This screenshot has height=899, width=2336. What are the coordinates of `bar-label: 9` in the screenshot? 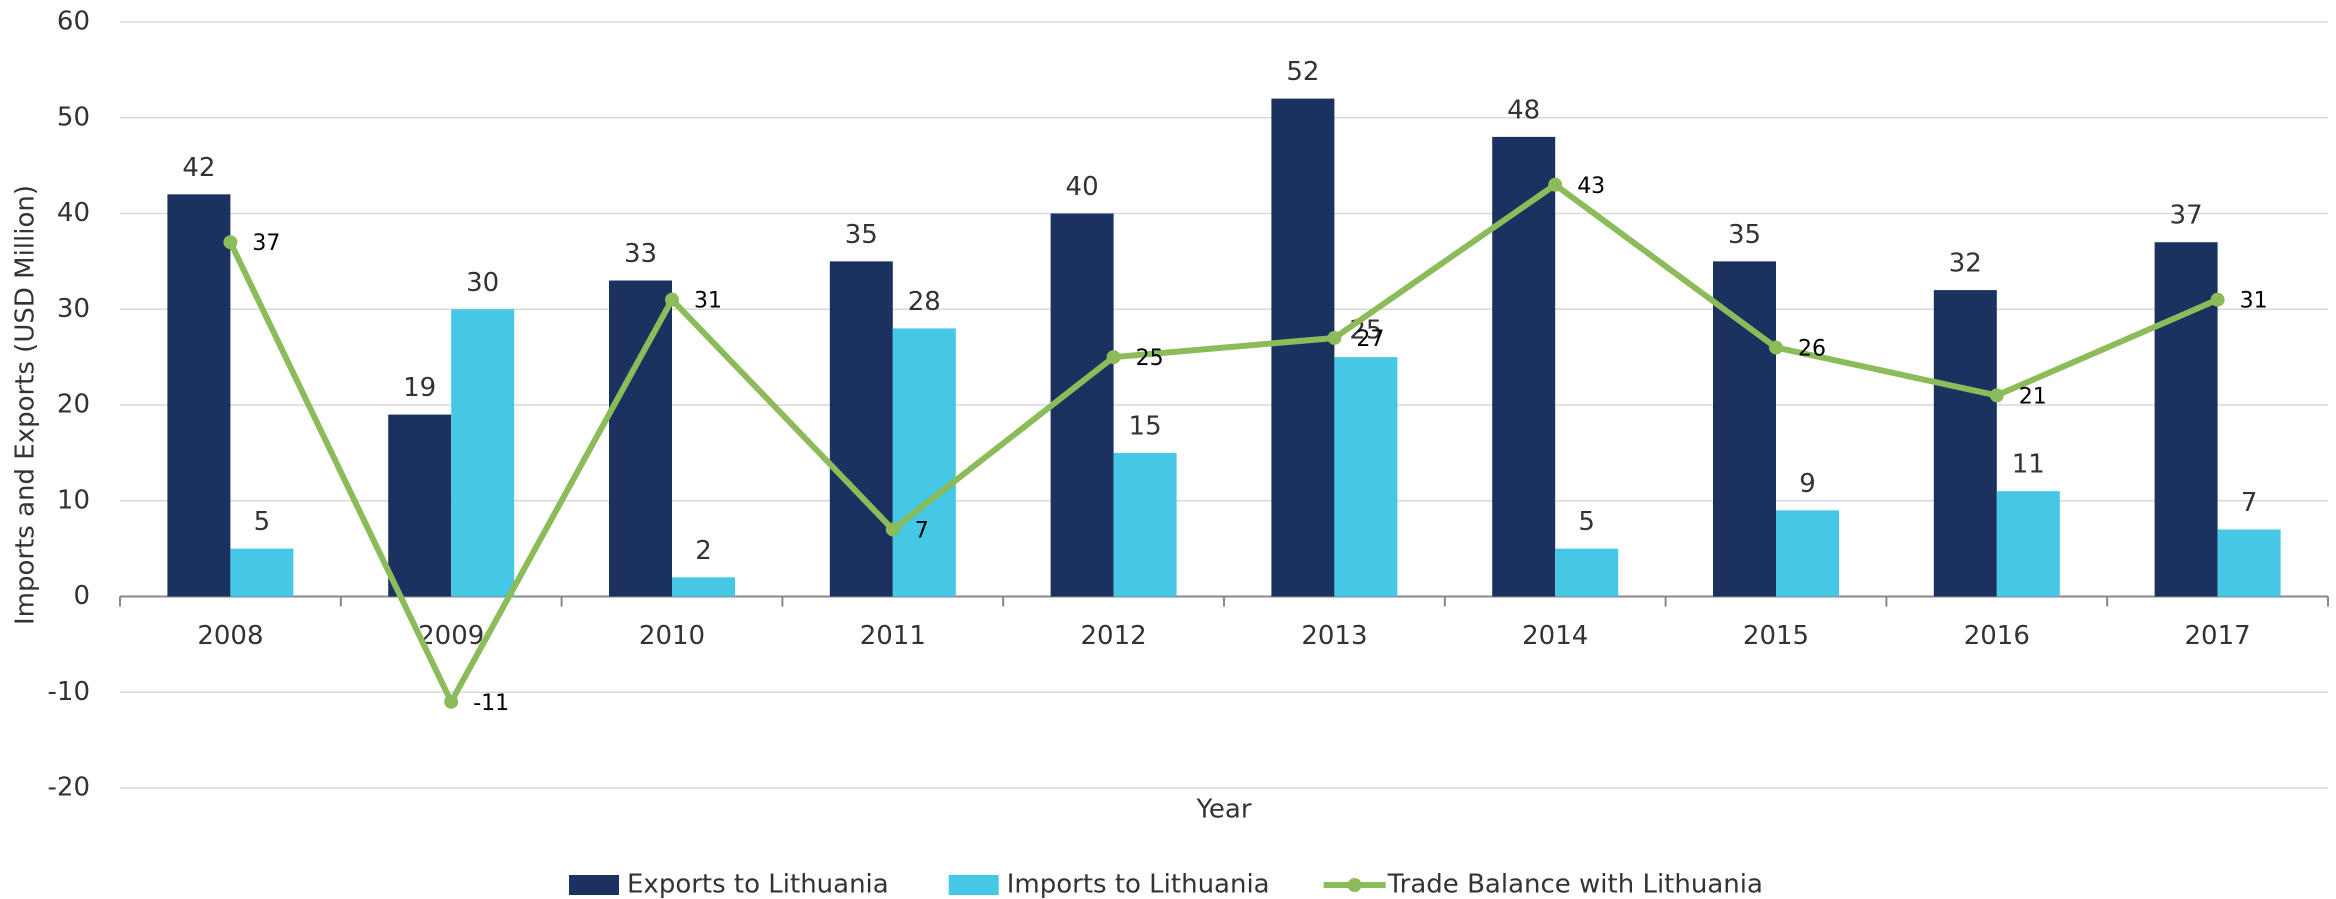 It's located at (1807, 484).